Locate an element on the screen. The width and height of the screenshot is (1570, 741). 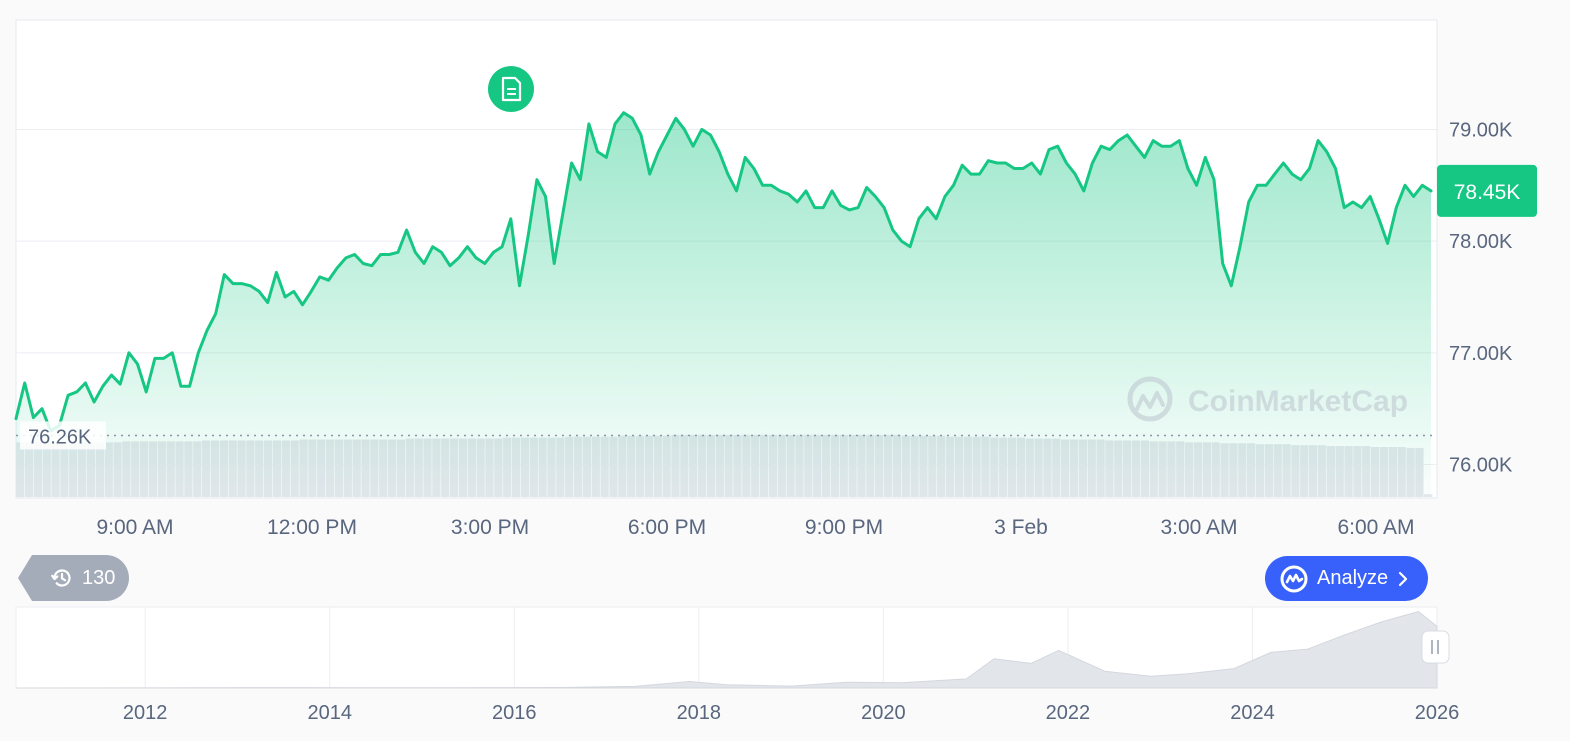
overview-tick-label: 2012 is located at coordinates (145, 713).